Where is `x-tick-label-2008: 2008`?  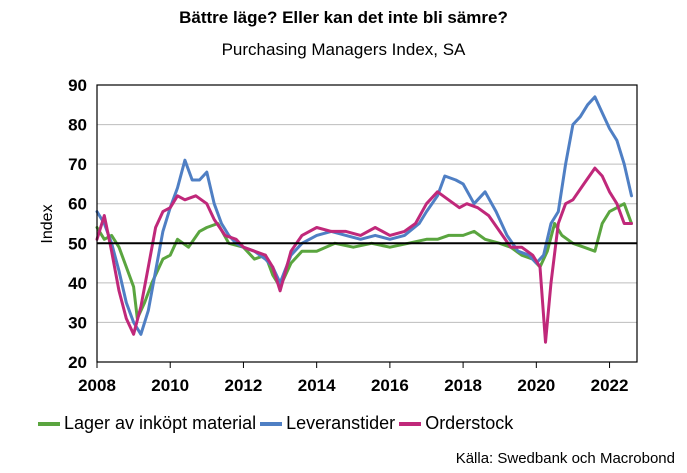
x-tick-label-2008: 2008 is located at coordinates (97, 385).